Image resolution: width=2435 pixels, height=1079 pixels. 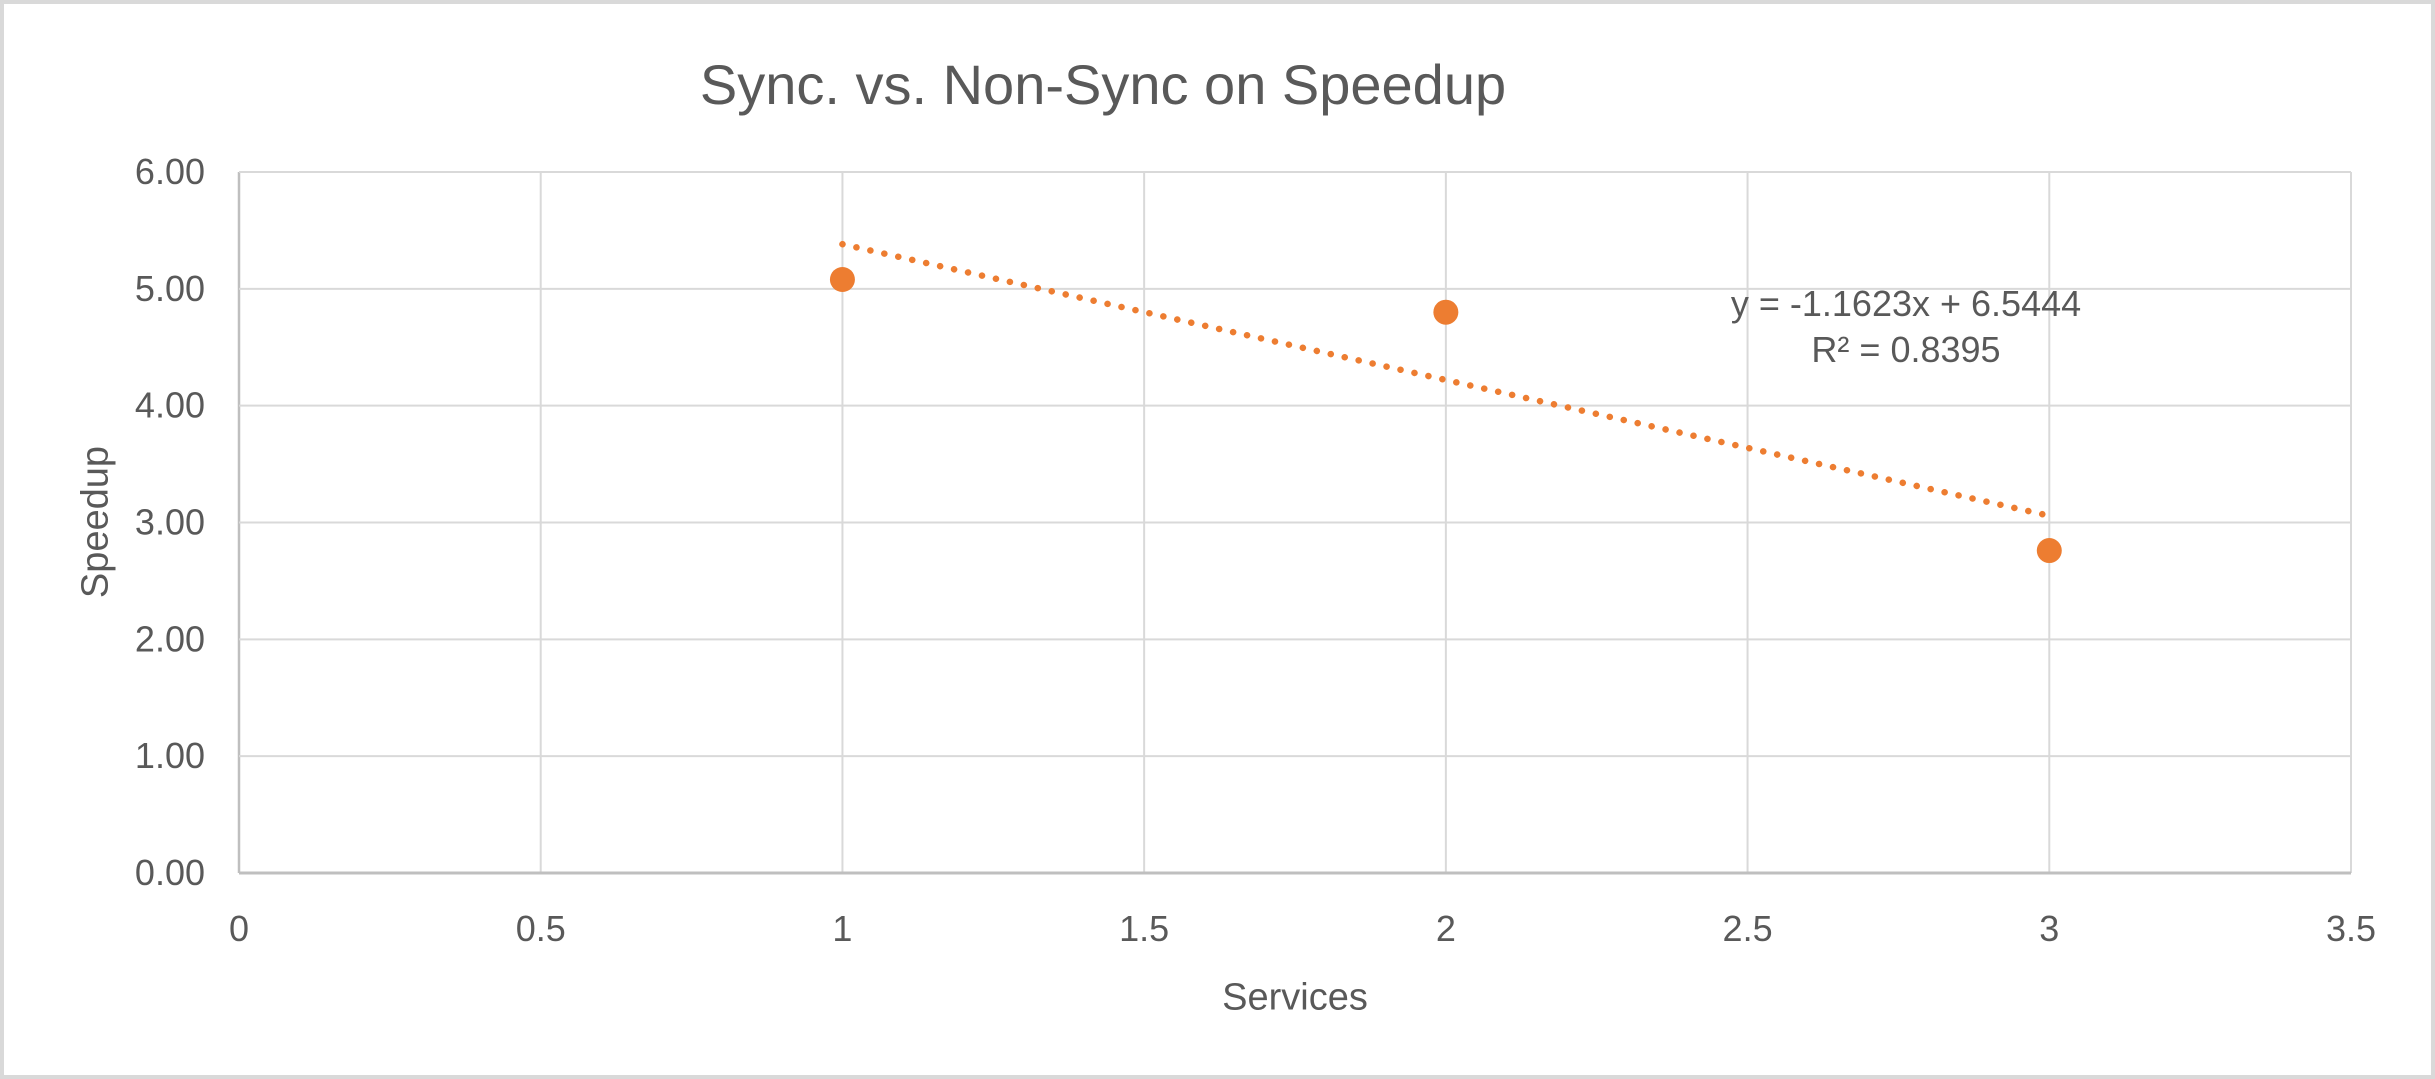 What do you see at coordinates (239, 928) in the screenshot?
I see `x-tick-label: 0` at bounding box center [239, 928].